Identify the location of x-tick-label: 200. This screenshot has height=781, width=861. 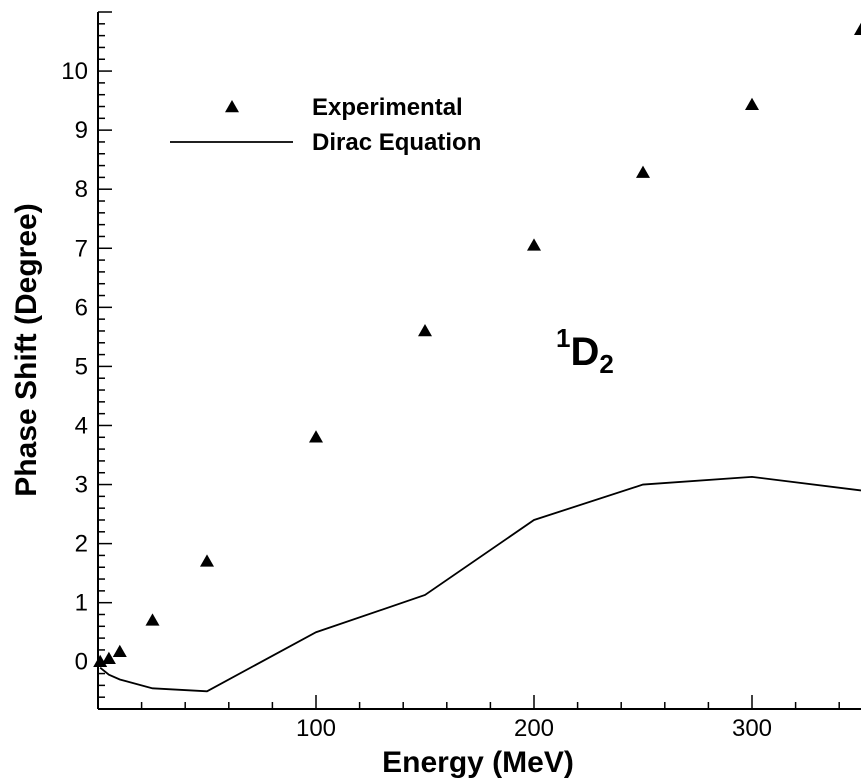
(534, 728).